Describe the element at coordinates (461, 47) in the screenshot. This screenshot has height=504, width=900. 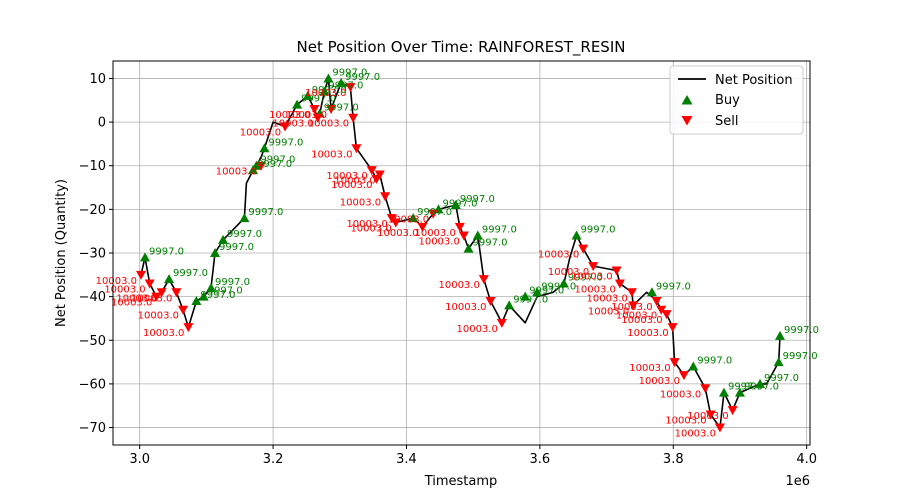
I see `chart-title: Net Position Over Time: RAINFOREST_RESIN` at that location.